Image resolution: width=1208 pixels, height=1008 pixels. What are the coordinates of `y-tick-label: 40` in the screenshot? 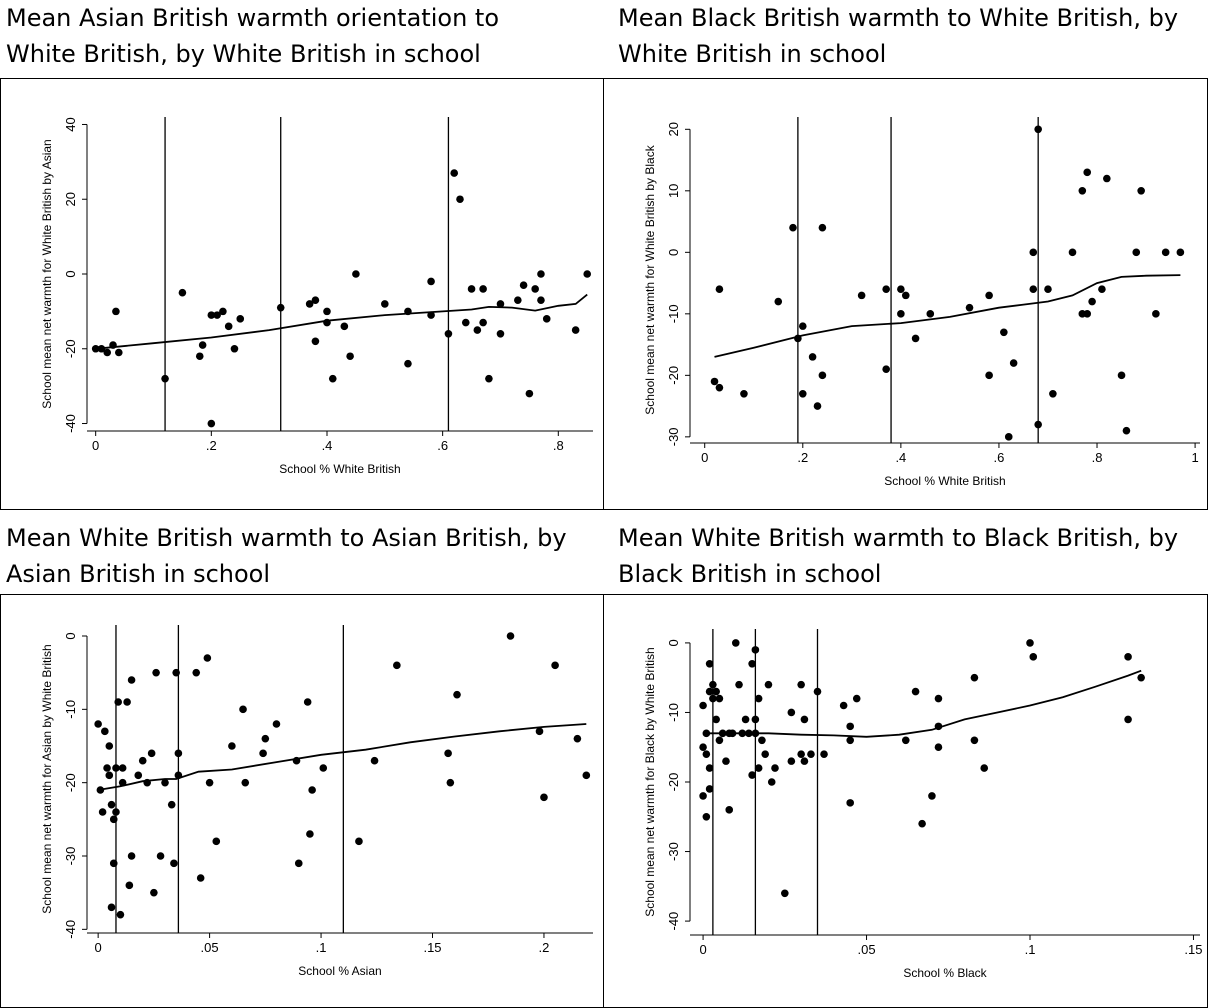 It's located at (70, 124).